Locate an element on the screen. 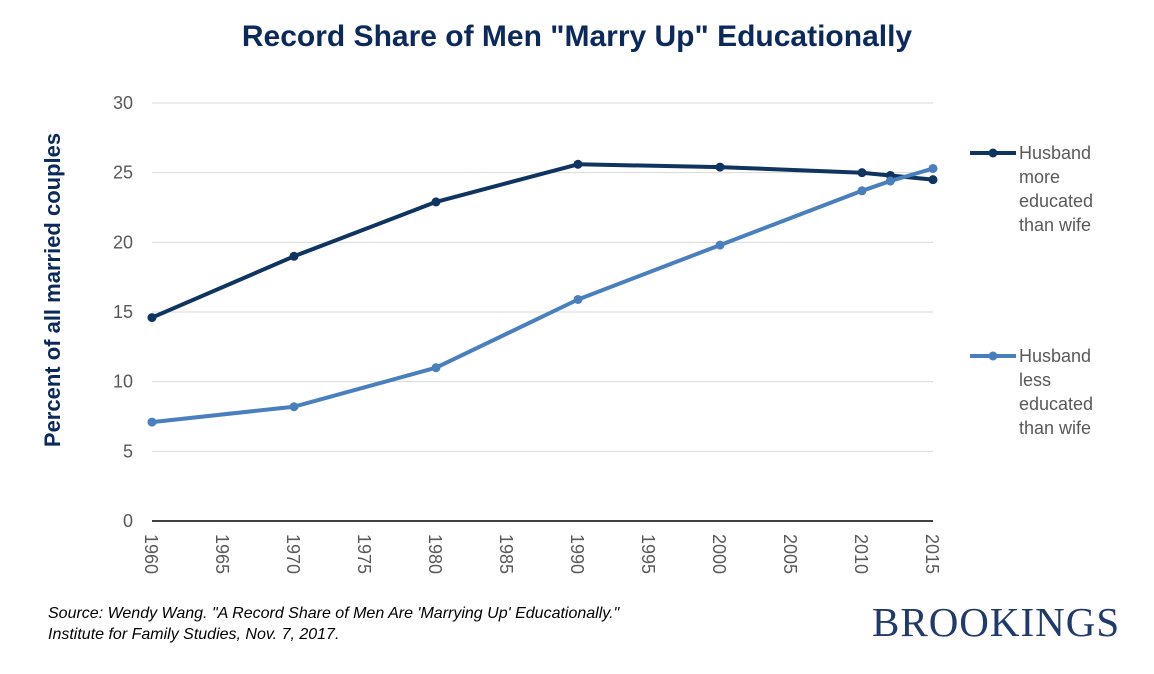 Image resolution: width=1154 pixels, height=674 pixels. y-tick-label: 30 is located at coordinates (123, 103).